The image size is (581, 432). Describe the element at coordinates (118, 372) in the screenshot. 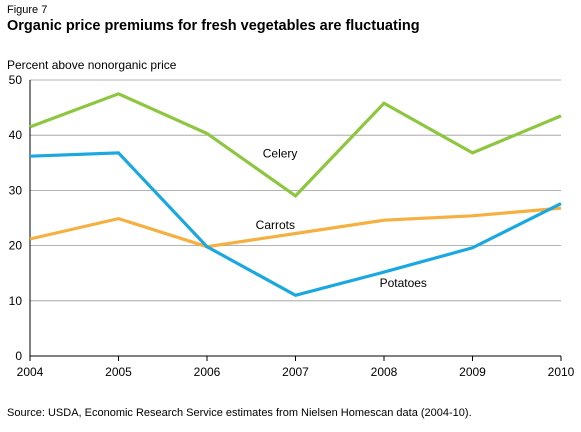

I see `x-tick-label: 2005` at that location.